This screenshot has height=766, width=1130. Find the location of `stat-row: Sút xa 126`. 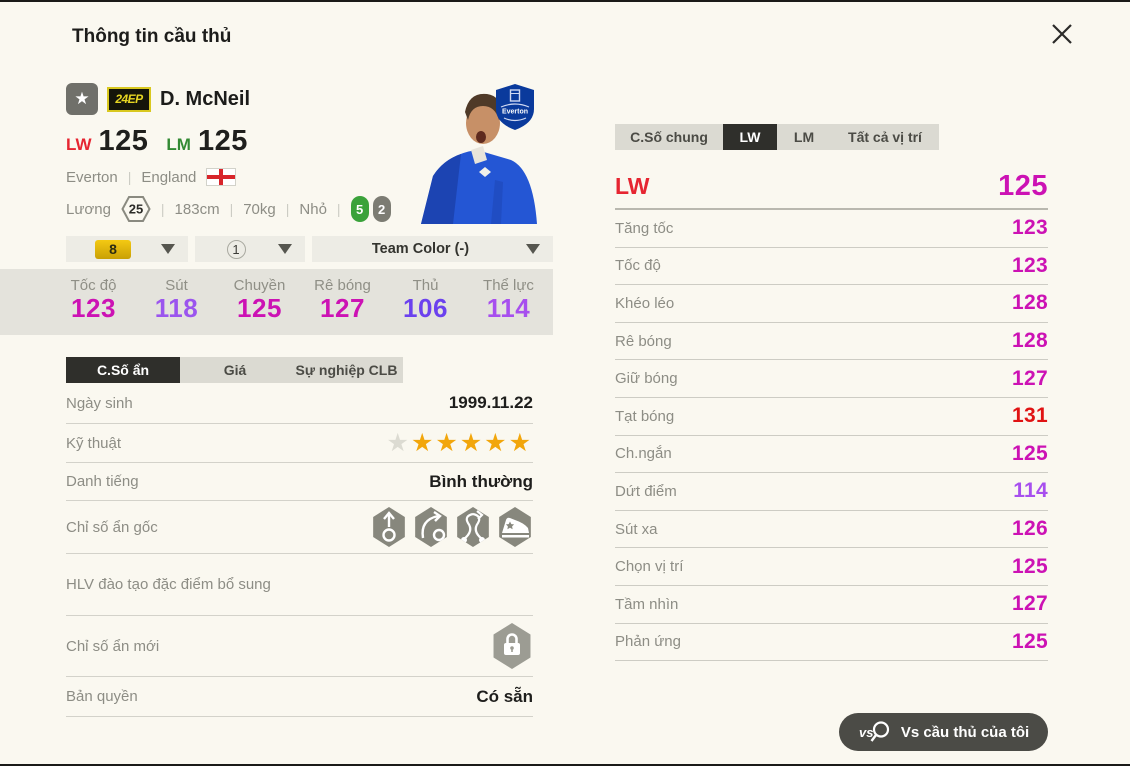

stat-row: Sút xa 126 is located at coordinates (831, 530).